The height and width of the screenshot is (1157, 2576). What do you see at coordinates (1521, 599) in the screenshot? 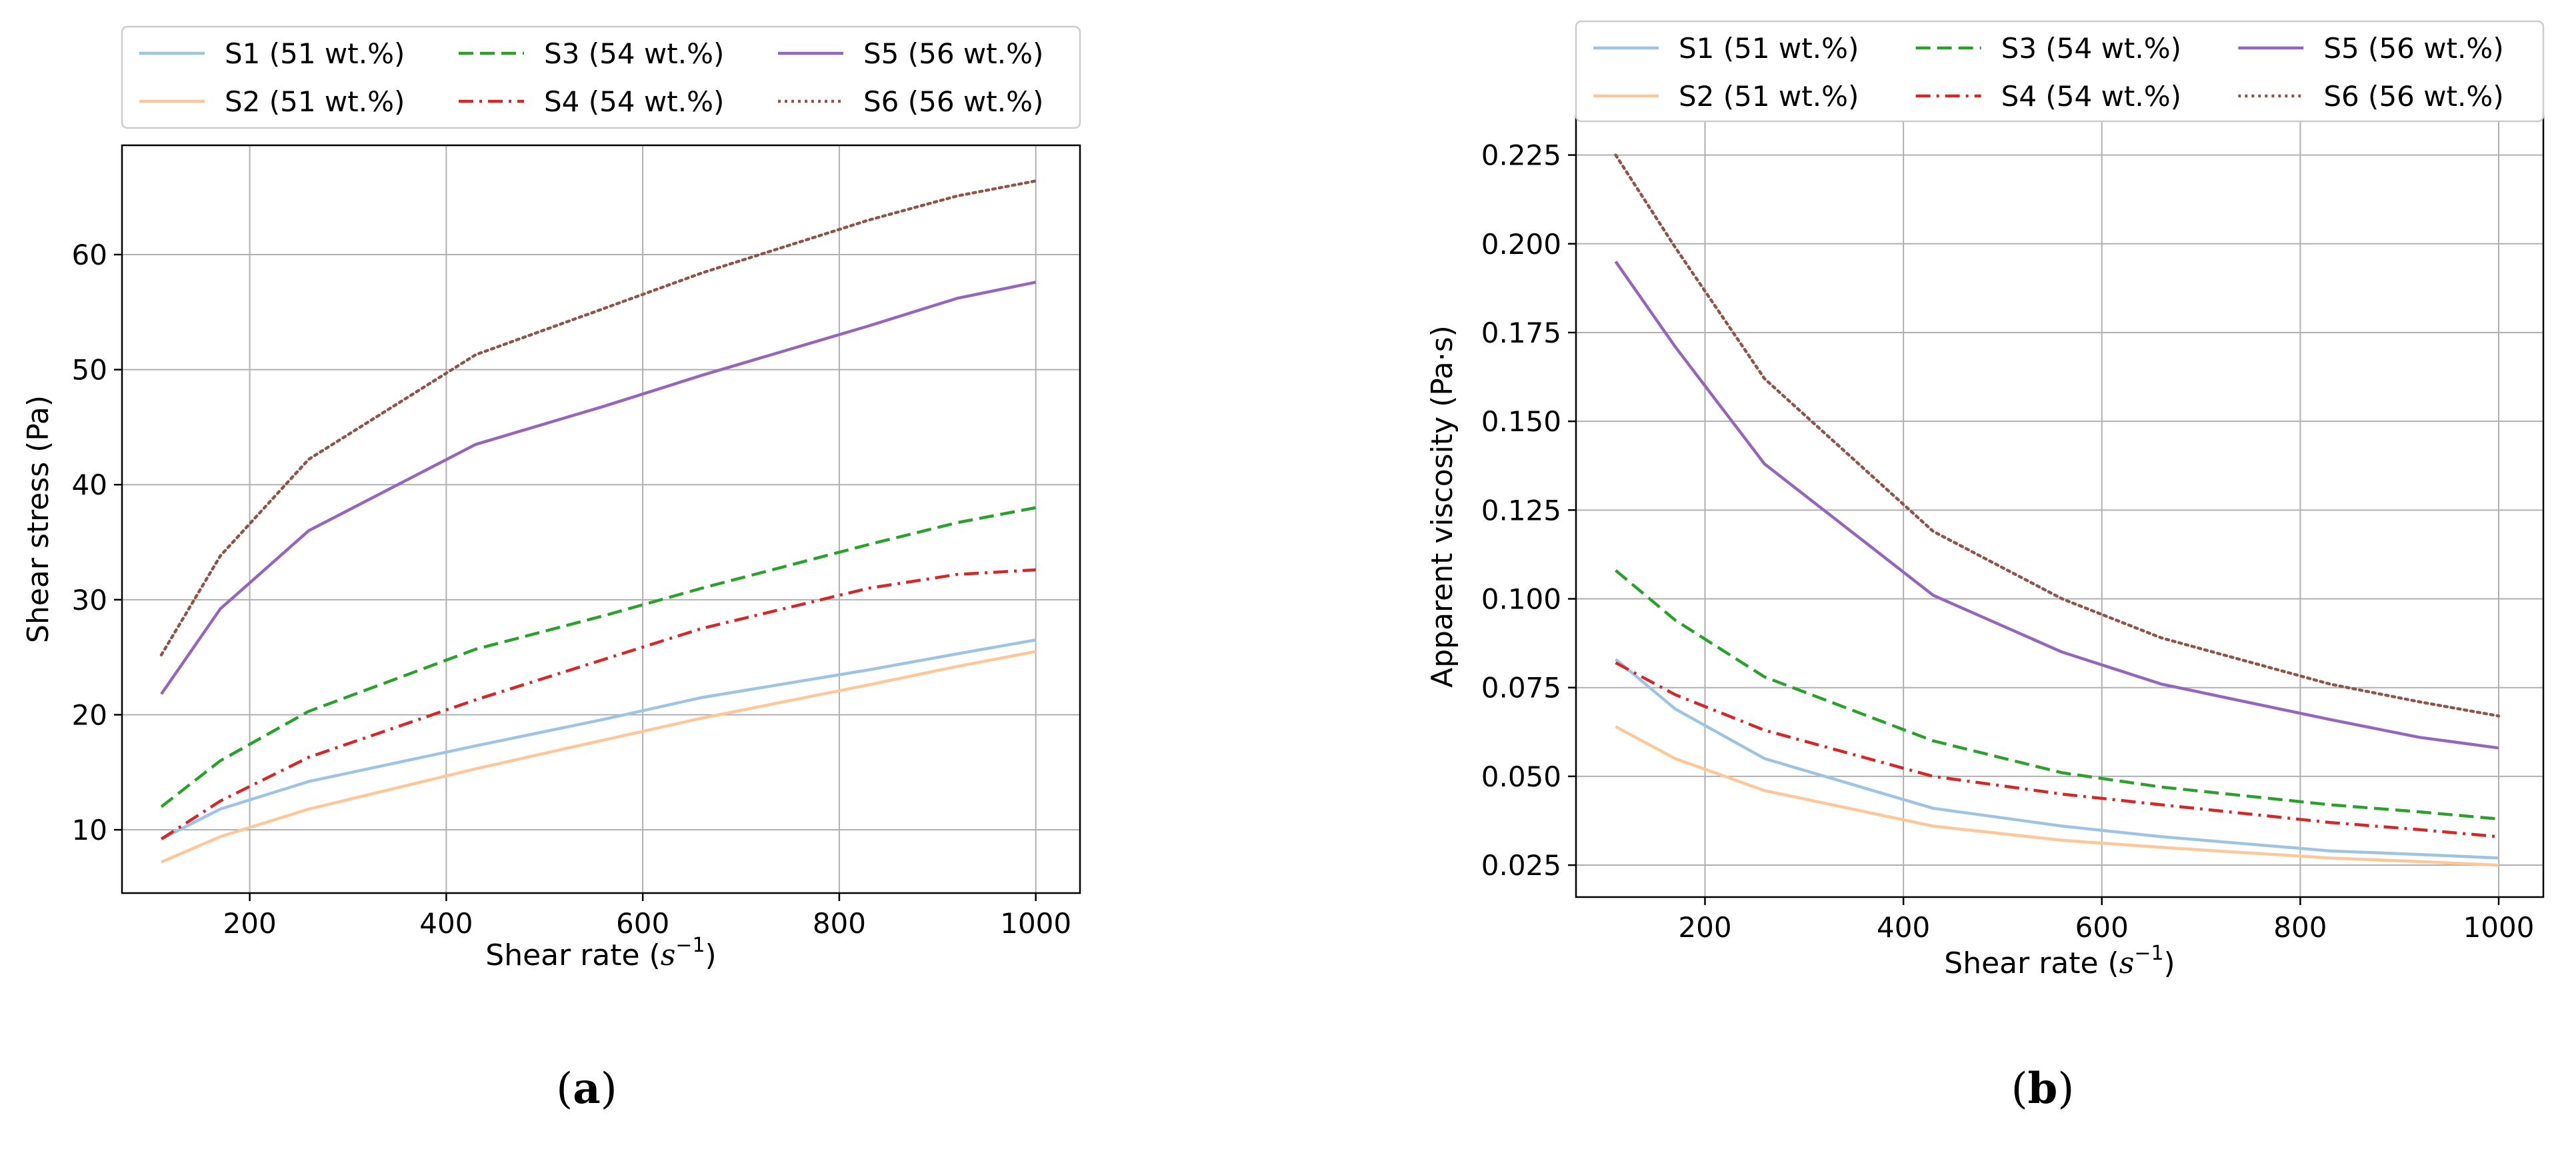
I see `y-tick-label: 0.100` at bounding box center [1521, 599].